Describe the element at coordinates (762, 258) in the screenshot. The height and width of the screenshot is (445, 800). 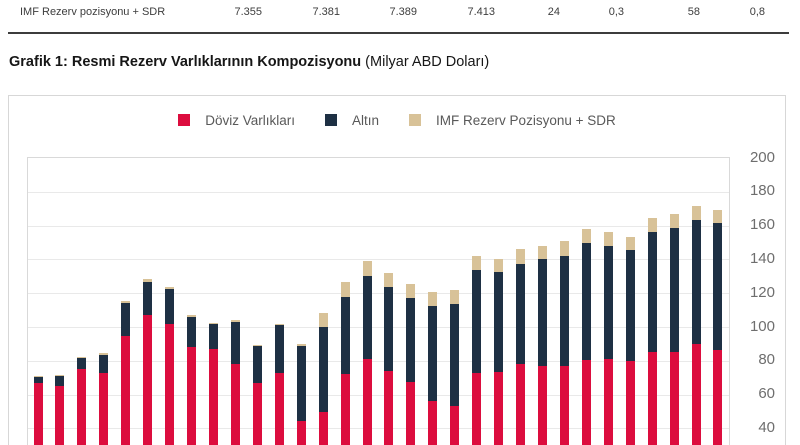
I see `ytick-label-140: 140` at that location.